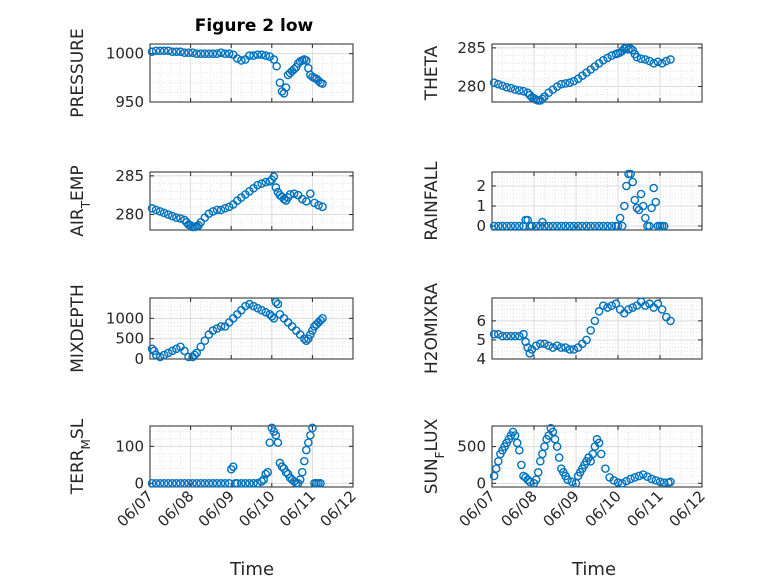 The width and height of the screenshot is (778, 583). I want to click on y-tick-label: 1000, so click(125, 318).